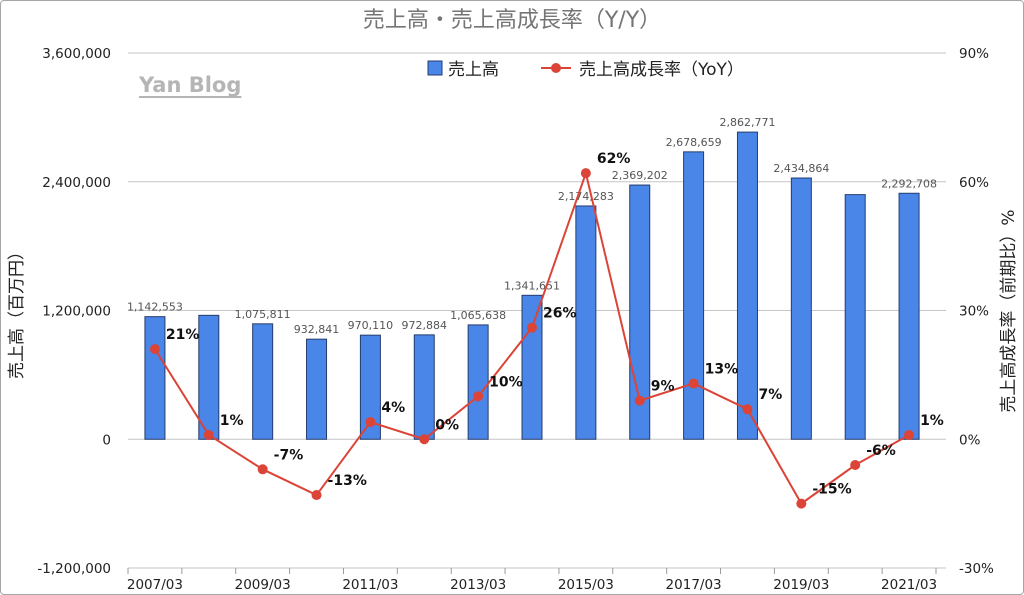 The height and width of the screenshot is (595, 1024). Describe the element at coordinates (976, 569) in the screenshot. I see `y-tick-label-right: -30%` at that location.